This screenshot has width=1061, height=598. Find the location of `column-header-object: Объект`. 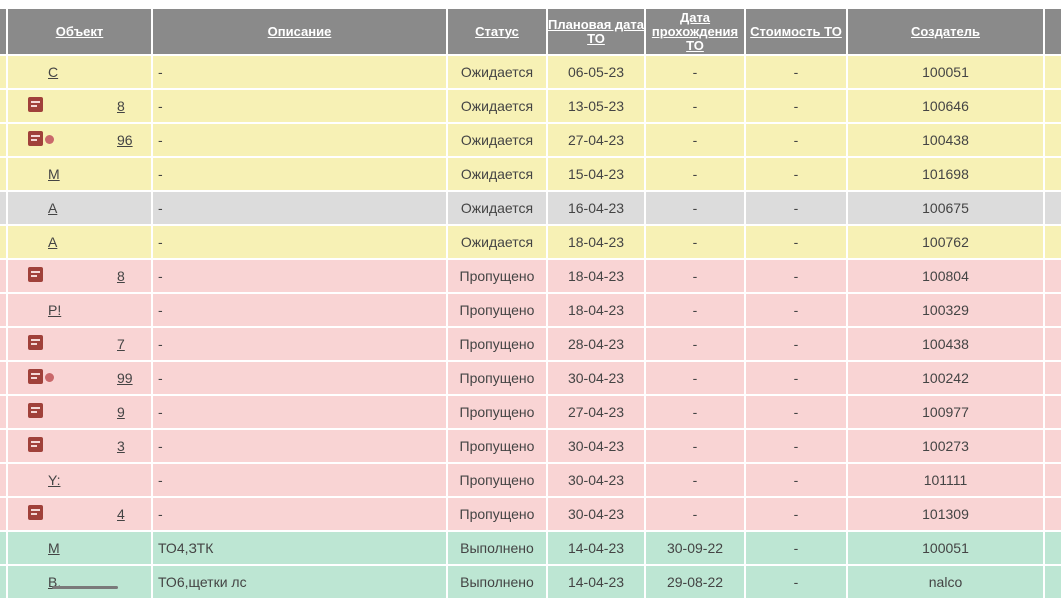

column-header-object: Объект is located at coordinates (79, 31).